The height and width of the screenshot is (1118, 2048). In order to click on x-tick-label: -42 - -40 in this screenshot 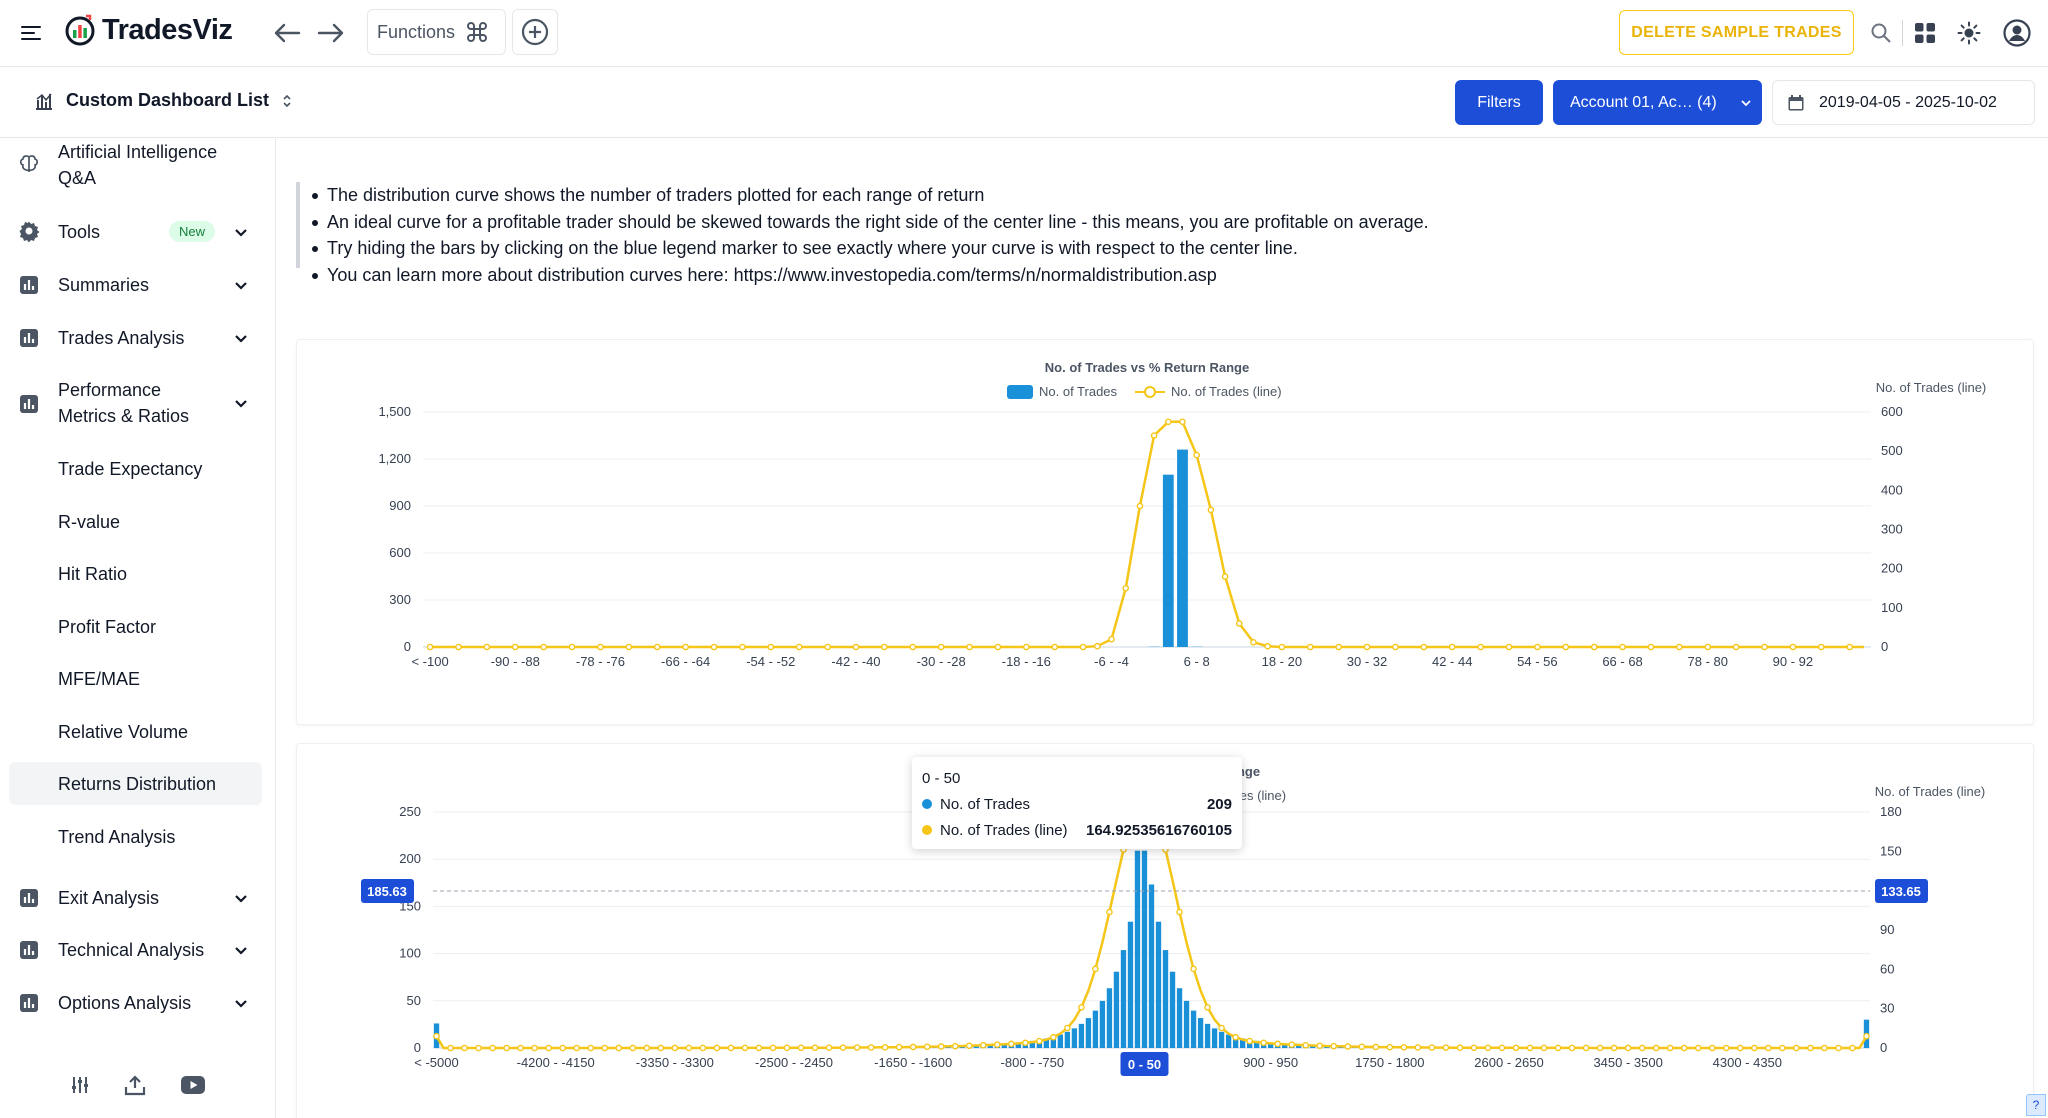, I will do `click(855, 661)`.